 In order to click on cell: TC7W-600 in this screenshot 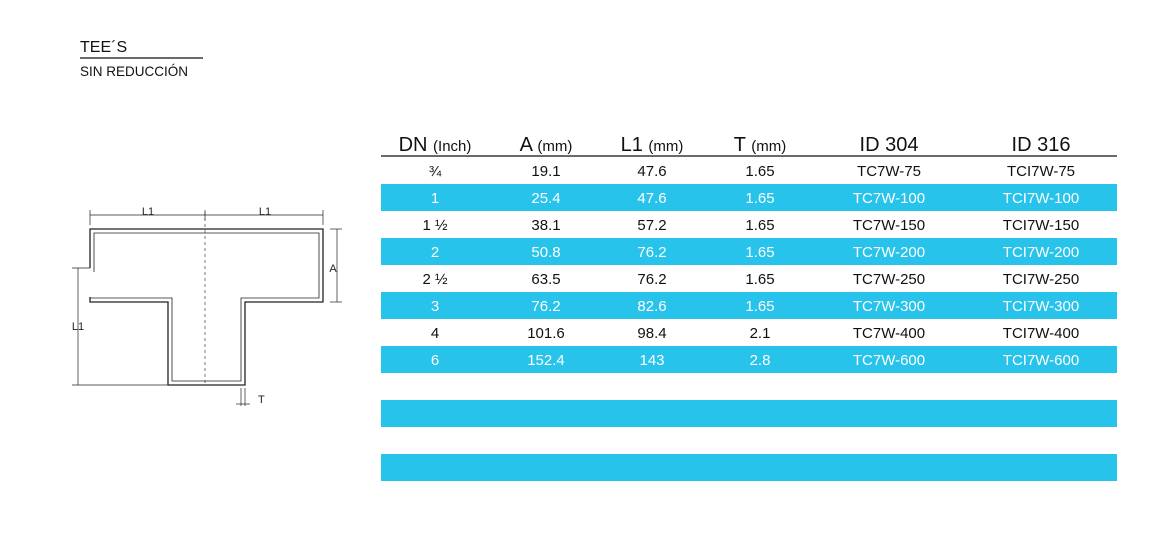, I will do `click(889, 360)`.